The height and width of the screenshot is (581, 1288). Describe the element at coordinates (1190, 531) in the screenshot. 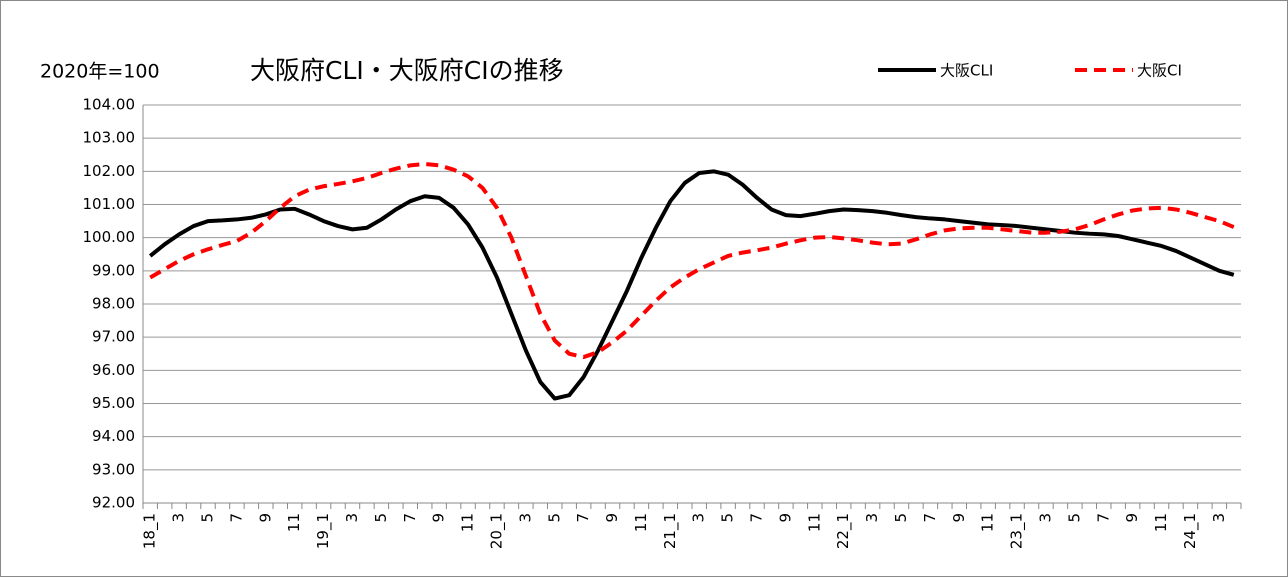

I see `x-tick-label: 24_1` at that location.